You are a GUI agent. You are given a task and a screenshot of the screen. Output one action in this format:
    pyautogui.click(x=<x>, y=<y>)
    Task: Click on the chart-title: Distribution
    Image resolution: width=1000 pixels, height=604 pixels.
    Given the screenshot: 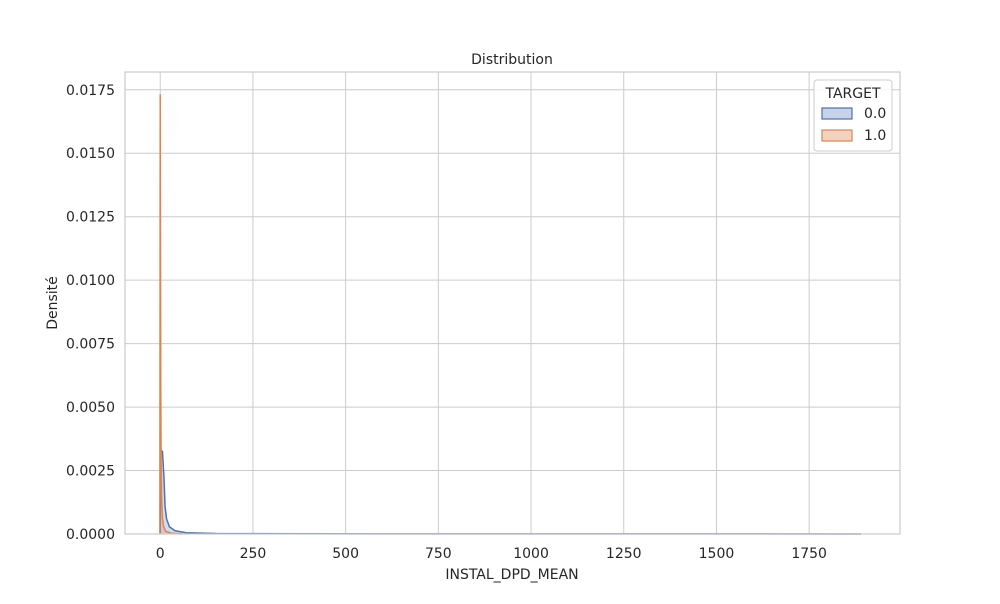 What is the action you would take?
    pyautogui.click(x=512, y=60)
    